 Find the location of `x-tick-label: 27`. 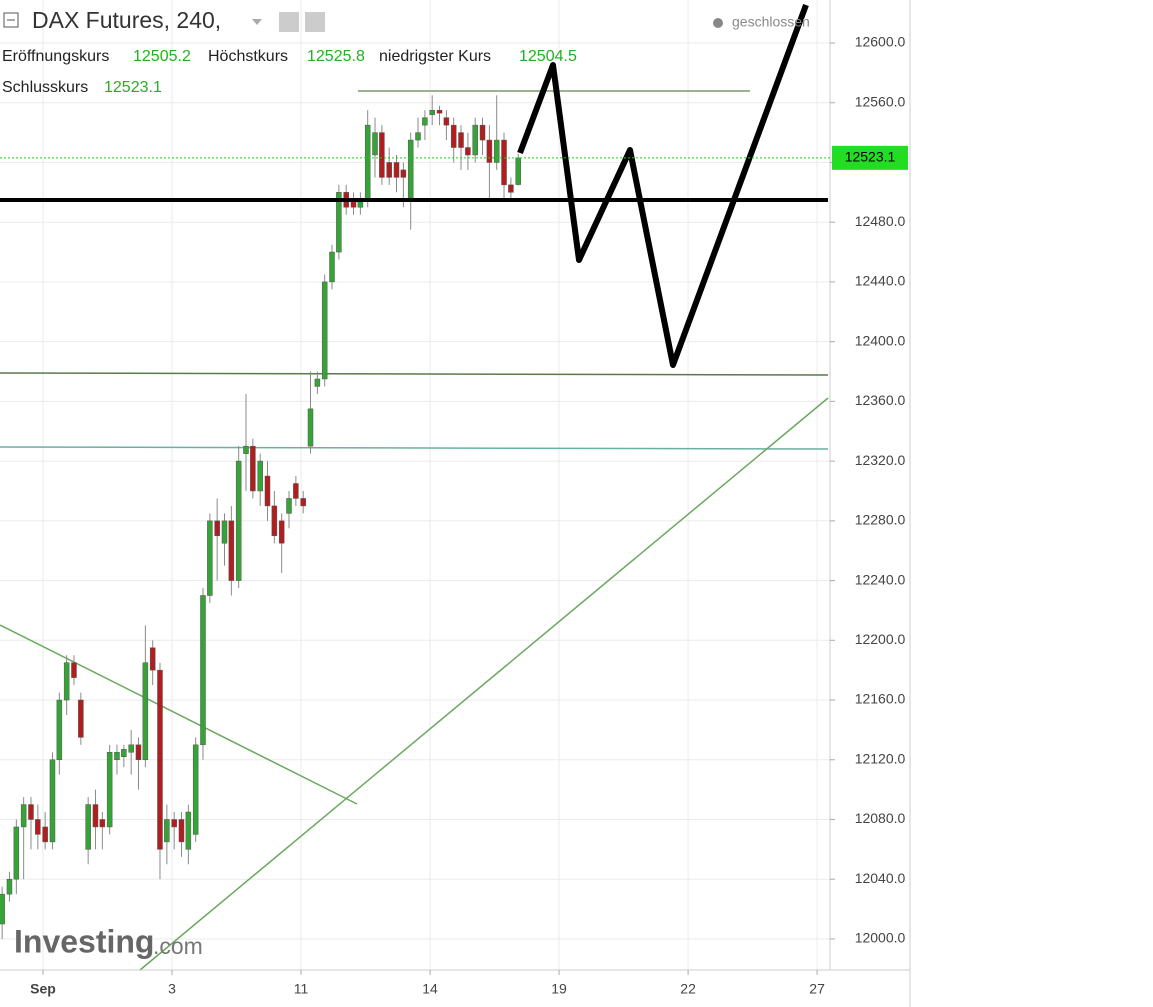

x-tick-label: 27 is located at coordinates (817, 989).